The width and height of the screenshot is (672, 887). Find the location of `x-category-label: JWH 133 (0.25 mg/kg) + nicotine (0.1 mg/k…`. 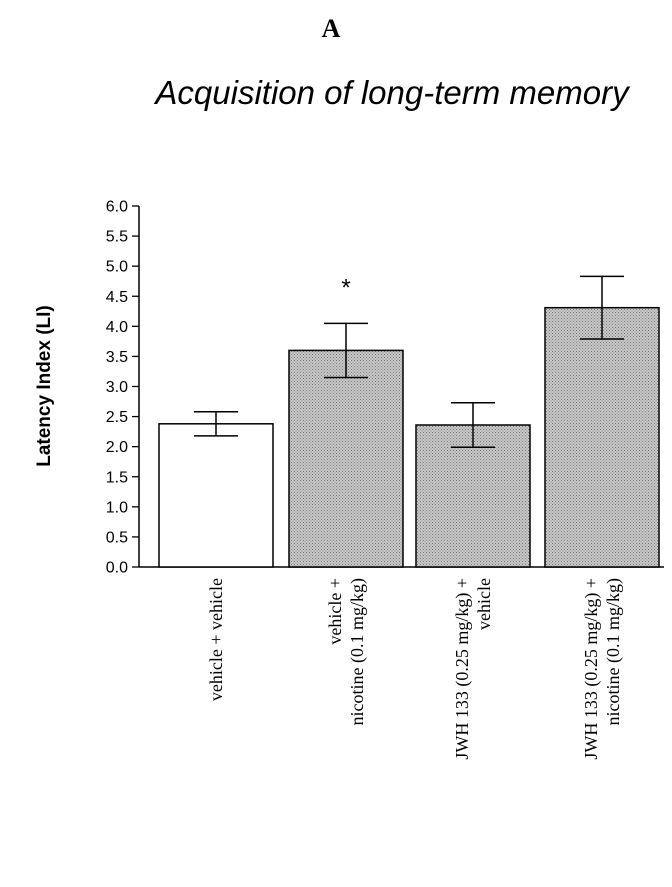

x-category-label: JWH 133 (0.25 mg/kg) + nicotine (0.1 mg/k… is located at coordinates (602, 669).